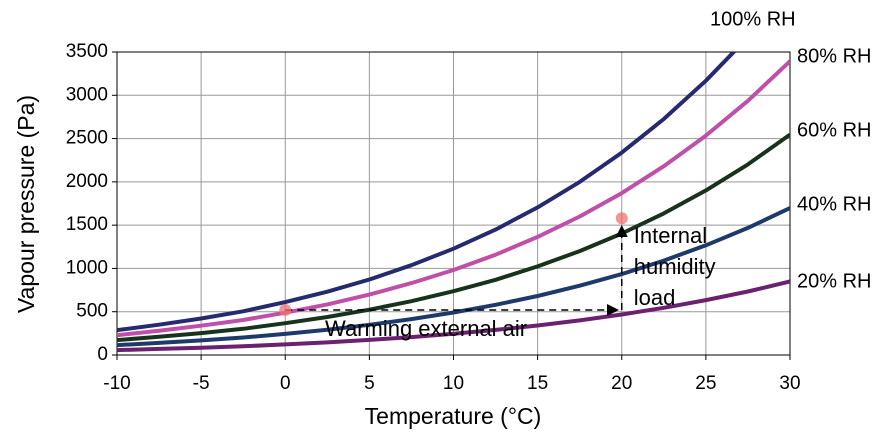 The height and width of the screenshot is (434, 886). Describe the element at coordinates (87, 138) in the screenshot. I see `y-tick-label: 2500` at that location.